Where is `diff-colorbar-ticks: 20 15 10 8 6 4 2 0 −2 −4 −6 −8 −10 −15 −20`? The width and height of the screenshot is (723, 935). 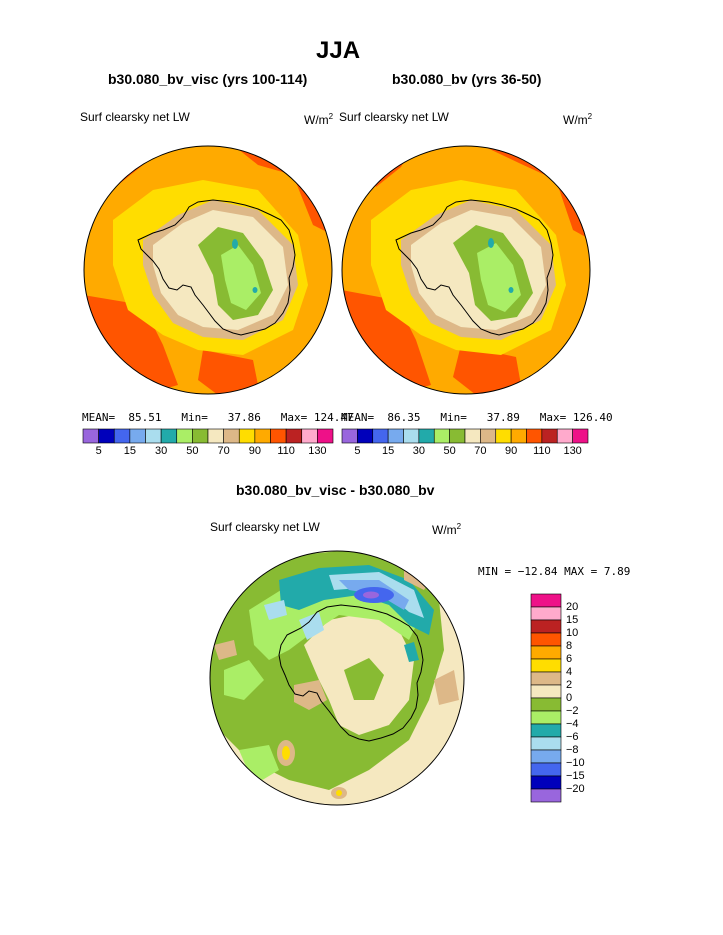 diff-colorbar-ticks: 20 15 10 8 6 4 2 0 −2 −4 −6 −8 −10 −15 −20 is located at coordinates (591, 698).